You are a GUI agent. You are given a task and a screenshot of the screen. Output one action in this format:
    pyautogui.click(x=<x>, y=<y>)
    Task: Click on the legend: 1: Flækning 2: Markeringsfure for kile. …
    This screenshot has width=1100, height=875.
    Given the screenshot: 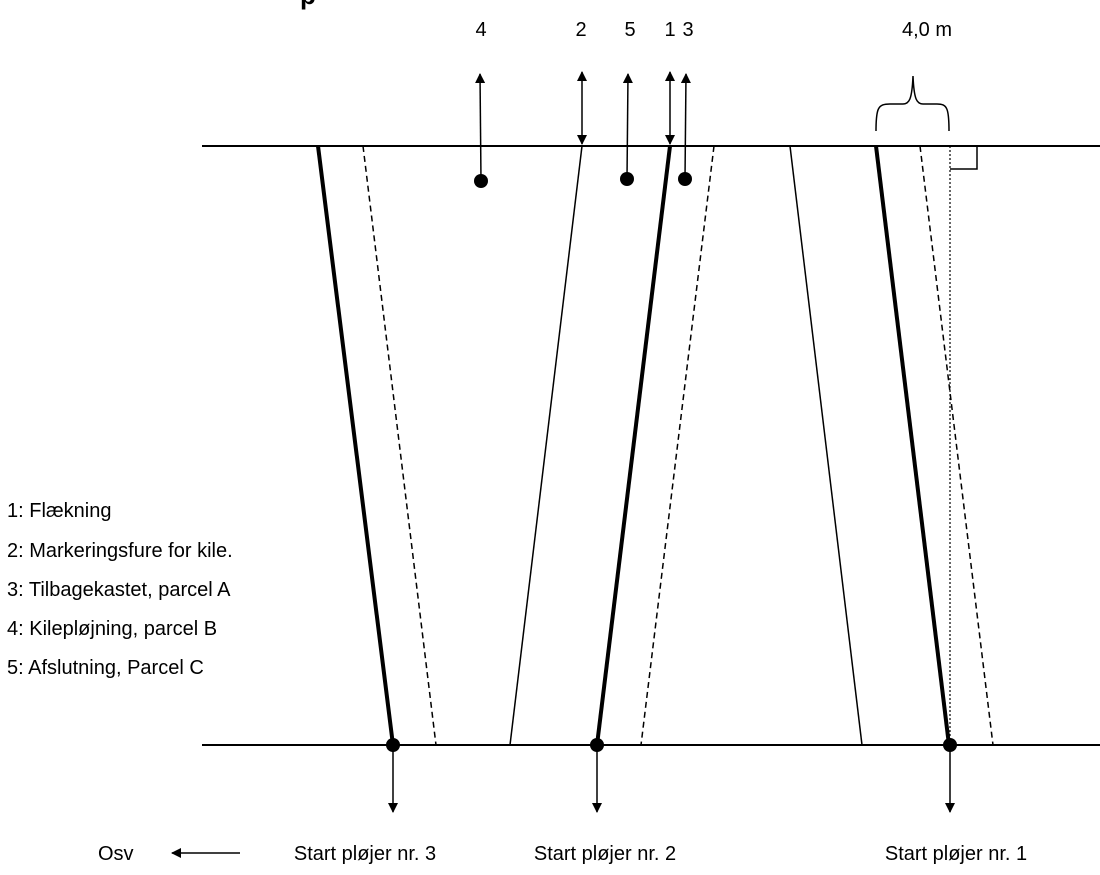 What is the action you would take?
    pyautogui.click(x=120, y=589)
    